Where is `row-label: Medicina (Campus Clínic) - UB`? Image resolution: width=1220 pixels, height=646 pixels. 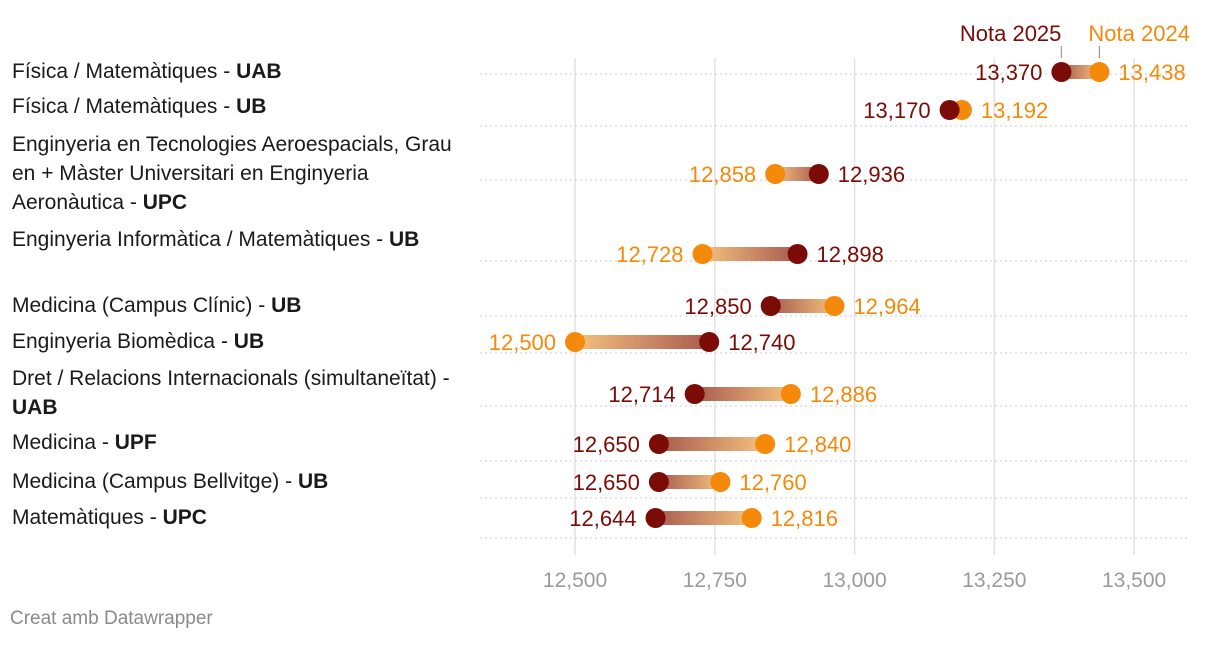 row-label: Medicina (Campus Clínic) - UB is located at coordinates (243, 305).